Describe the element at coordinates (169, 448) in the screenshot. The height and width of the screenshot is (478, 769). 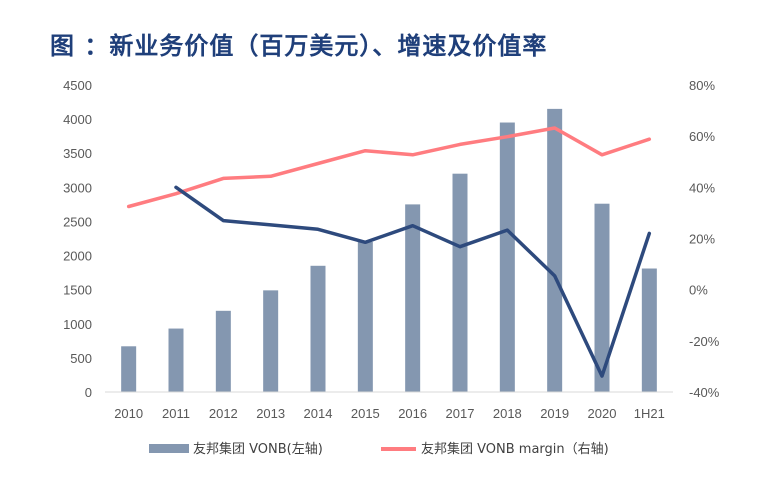
I see `legend-bar-swatch` at that location.